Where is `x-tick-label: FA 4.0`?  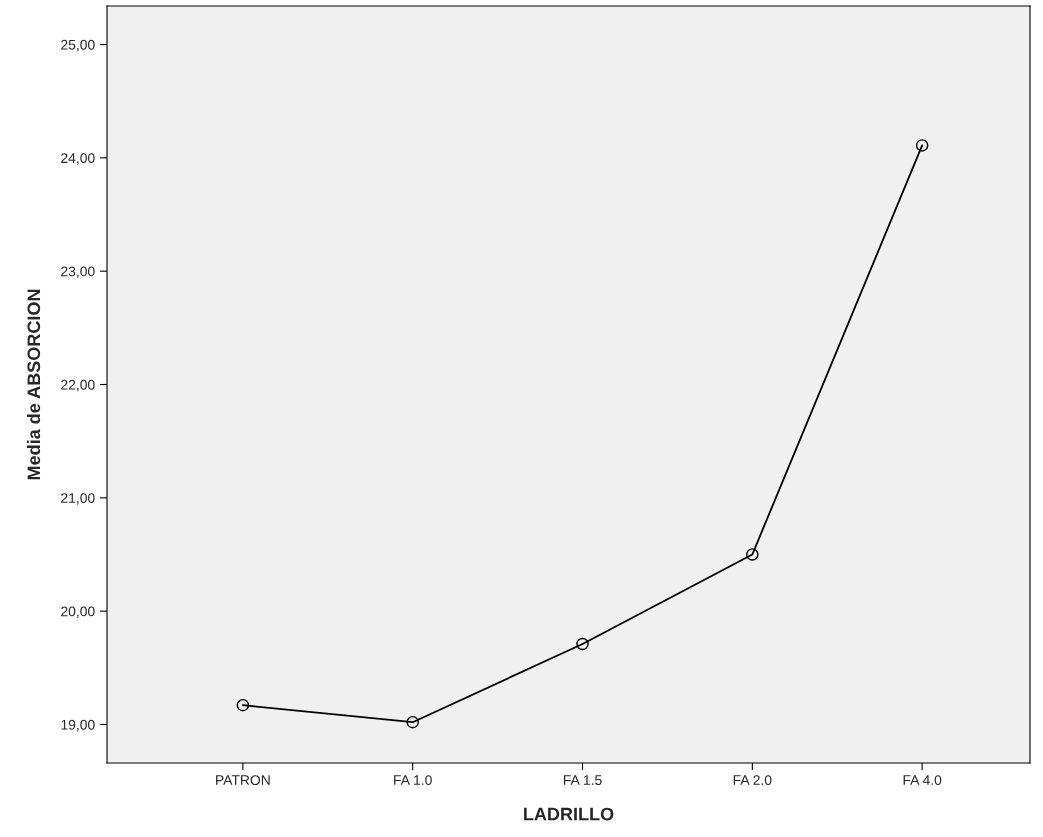
x-tick-label: FA 4.0 is located at coordinates (922, 780).